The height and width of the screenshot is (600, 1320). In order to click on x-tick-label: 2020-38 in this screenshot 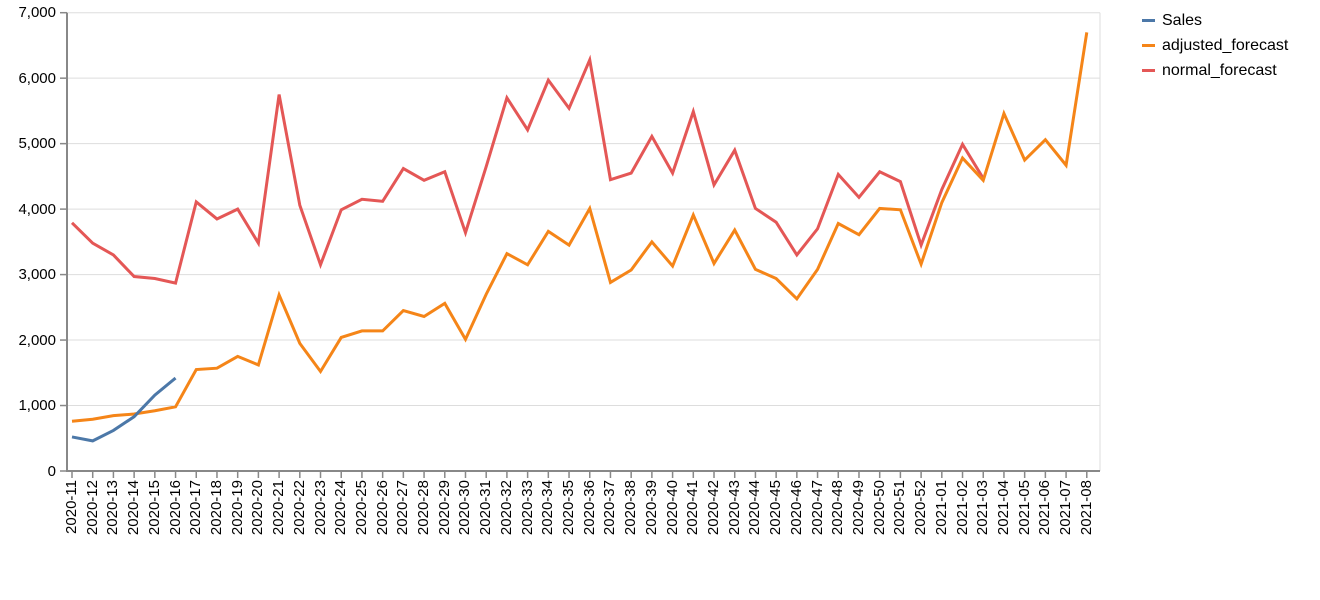, I will do `click(631, 508)`.